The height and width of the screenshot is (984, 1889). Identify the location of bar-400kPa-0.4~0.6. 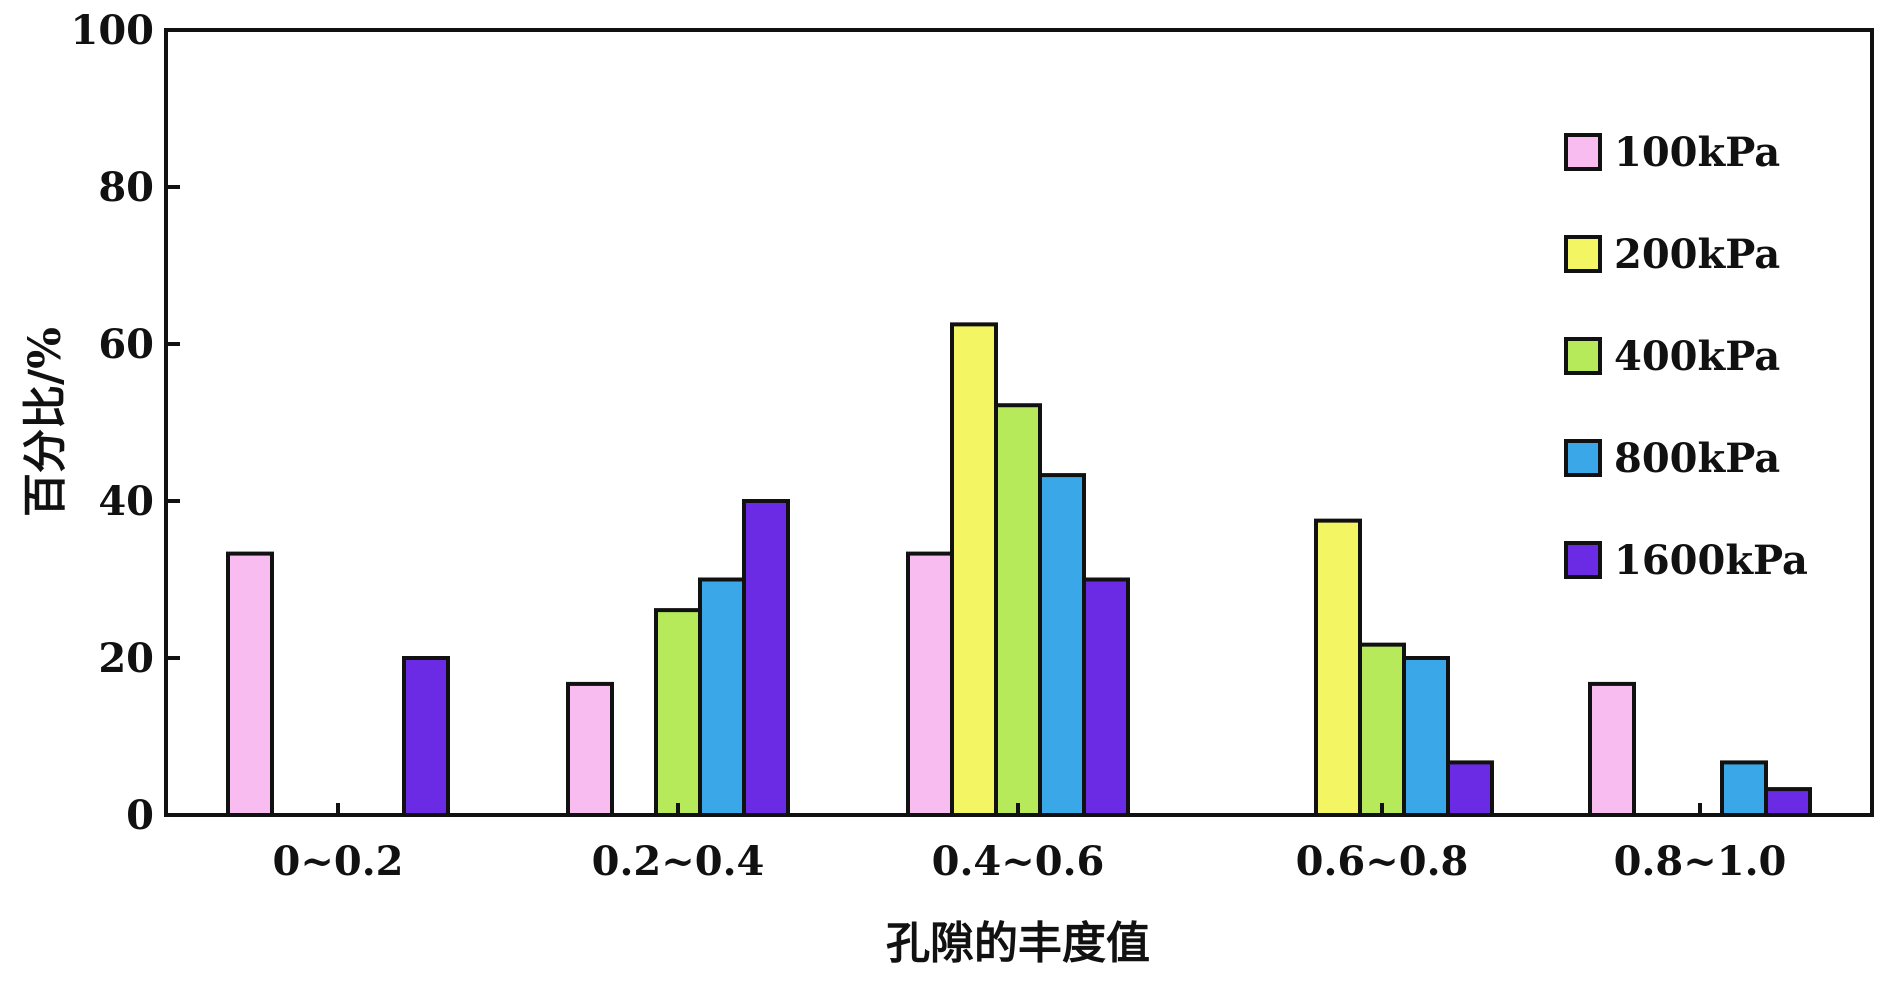
(1018, 610).